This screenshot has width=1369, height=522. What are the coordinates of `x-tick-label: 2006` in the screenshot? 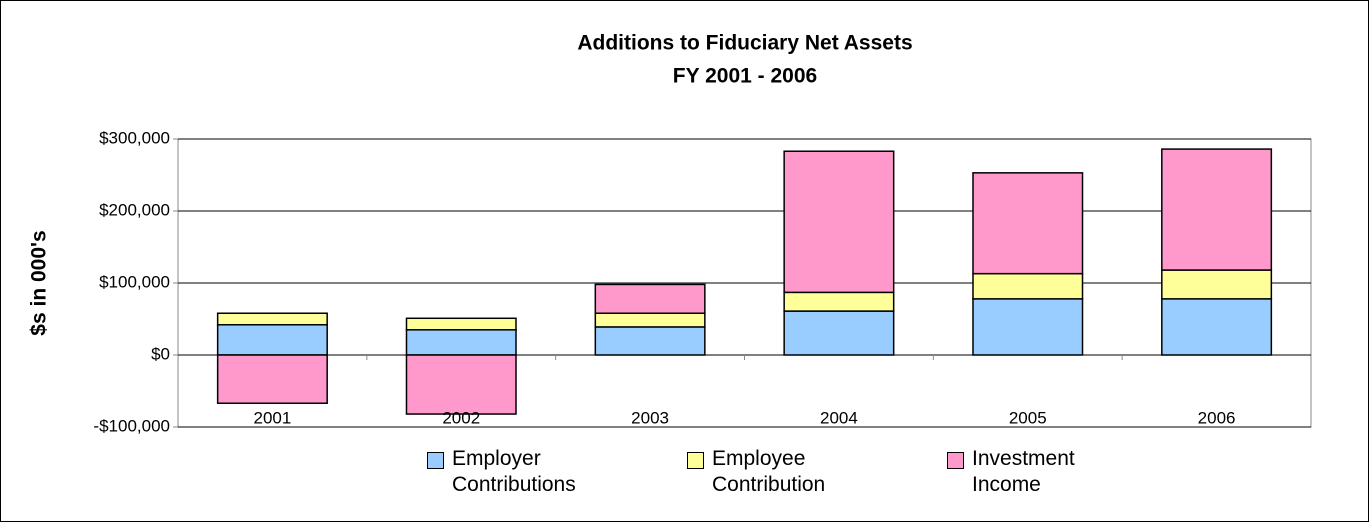 It's located at (1217, 417).